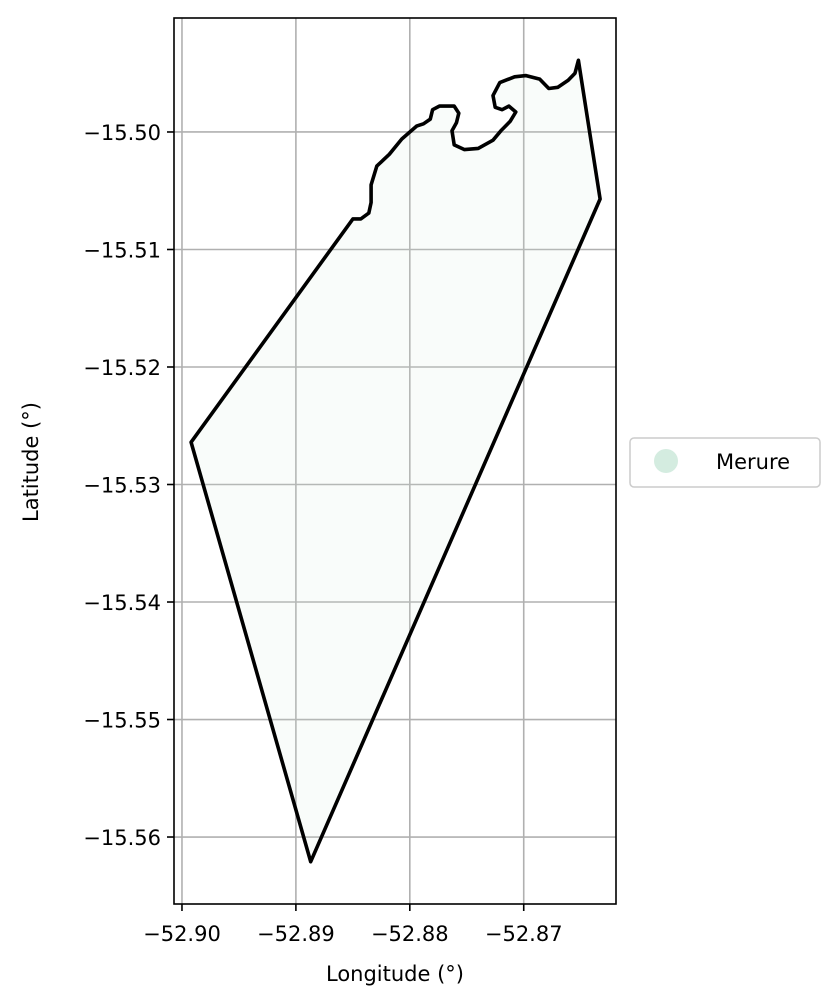 This screenshot has height=1006, width=839. I want to click on x-tick-label: −52.87, so click(524, 934).